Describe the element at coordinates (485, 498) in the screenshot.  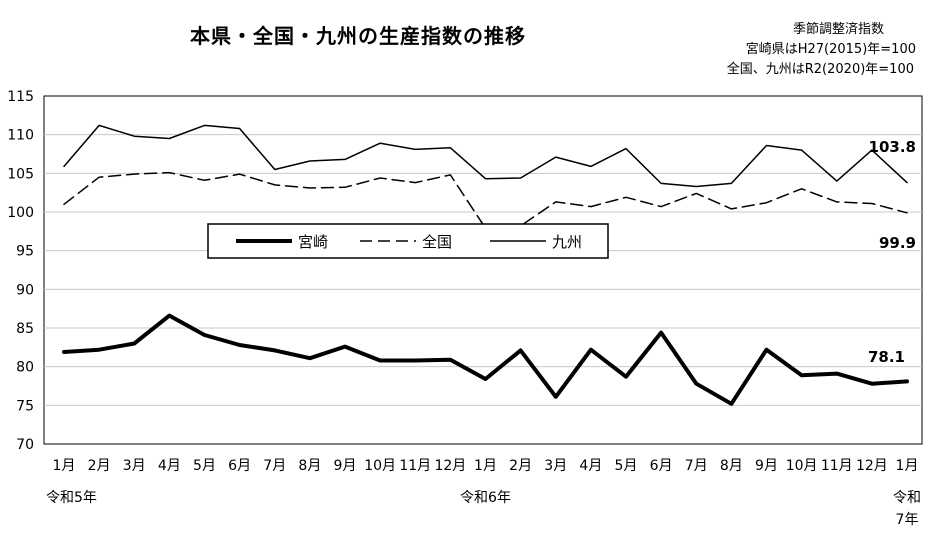
I see `era-label: 令和6年` at that location.